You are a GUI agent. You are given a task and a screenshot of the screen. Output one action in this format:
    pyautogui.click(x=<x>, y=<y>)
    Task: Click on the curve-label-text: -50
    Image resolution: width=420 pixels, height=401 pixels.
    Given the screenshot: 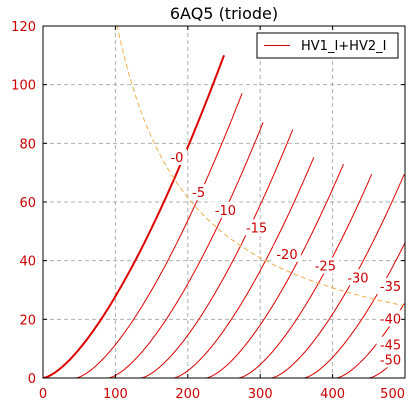 What is the action you would take?
    pyautogui.click(x=390, y=360)
    